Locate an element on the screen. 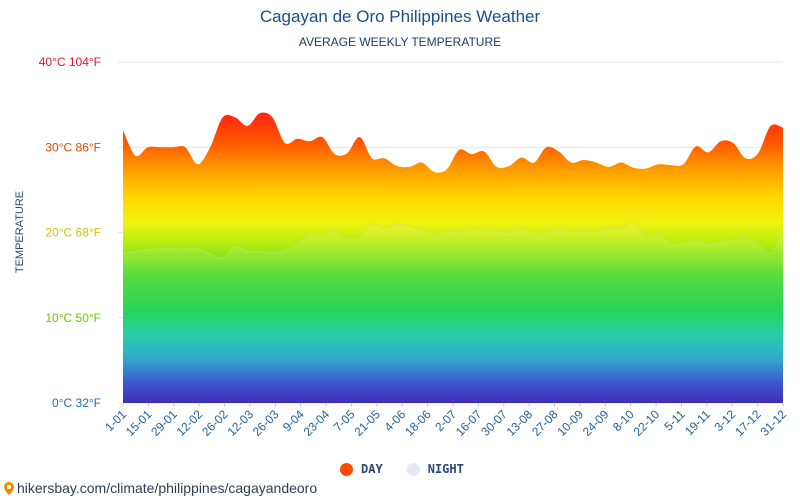  y-tick-label: 30°C 86°F is located at coordinates (73, 147).